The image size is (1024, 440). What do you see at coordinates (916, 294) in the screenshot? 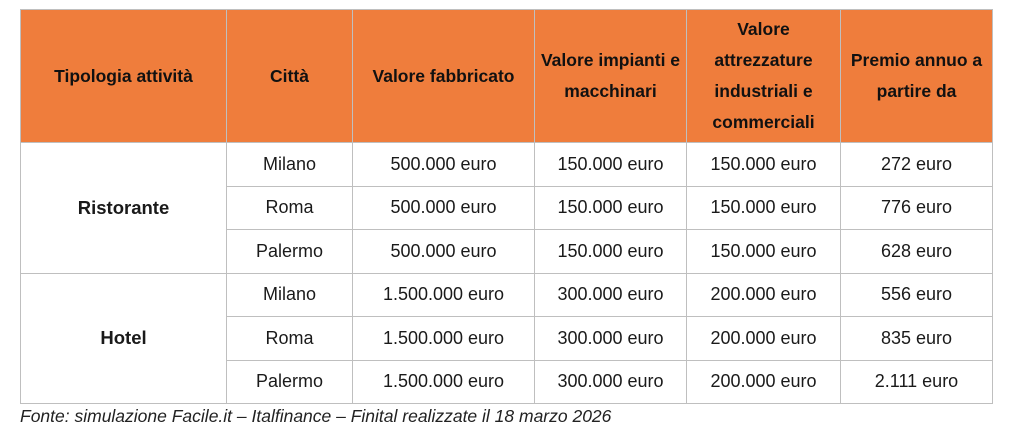
I see `premio-cell: 556 euro` at bounding box center [916, 294].